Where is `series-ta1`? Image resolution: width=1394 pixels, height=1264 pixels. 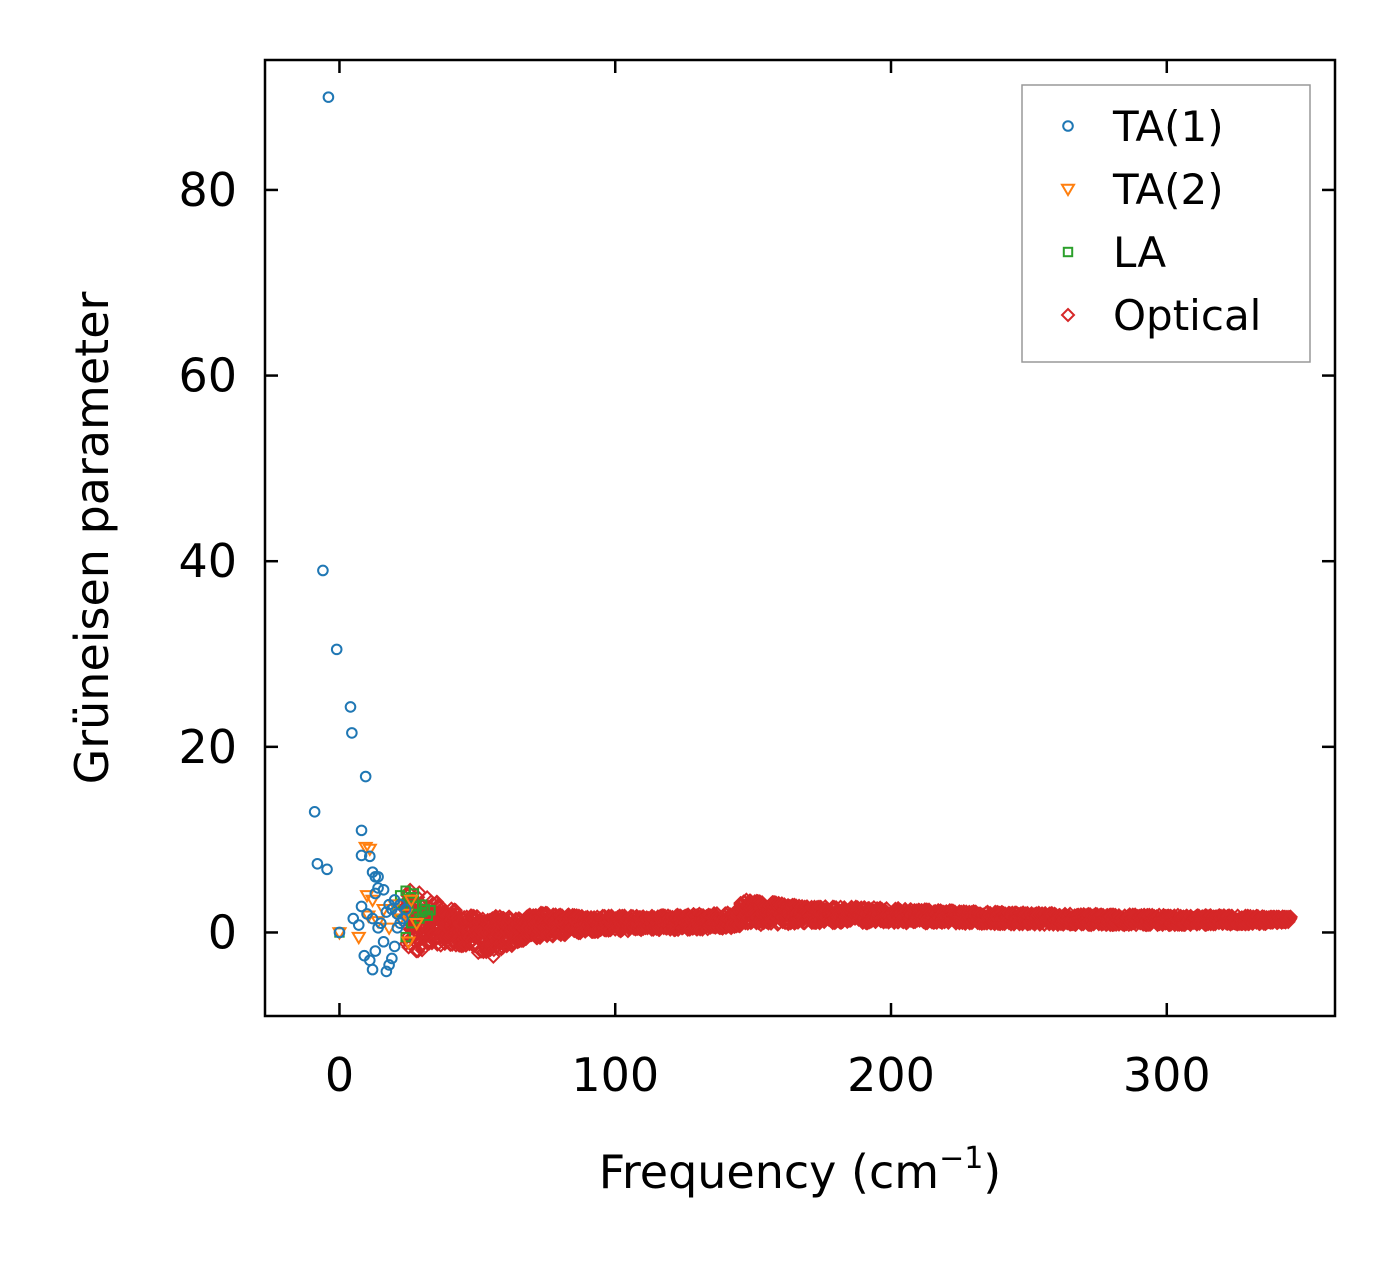 series-ta1 is located at coordinates (360, 534).